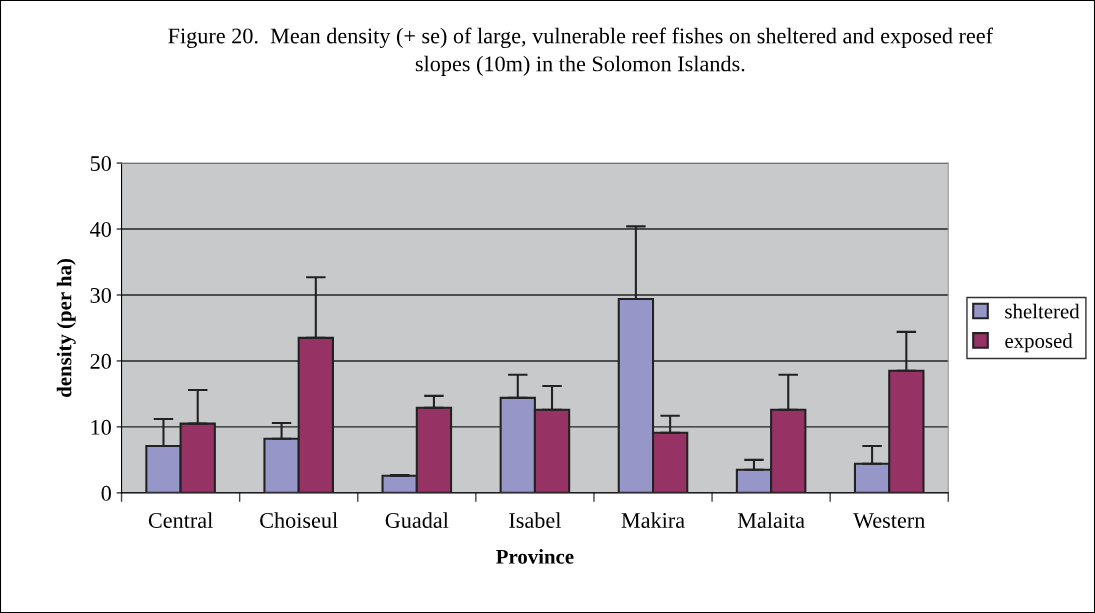 The height and width of the screenshot is (613, 1095). Describe the element at coordinates (889, 521) in the screenshot. I see `x-tick-label: Western` at that location.